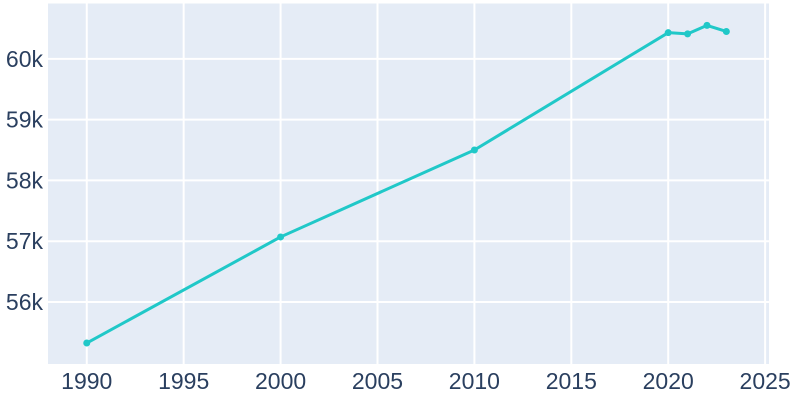  I want to click on x-tick-label: 2020, so click(668, 381).